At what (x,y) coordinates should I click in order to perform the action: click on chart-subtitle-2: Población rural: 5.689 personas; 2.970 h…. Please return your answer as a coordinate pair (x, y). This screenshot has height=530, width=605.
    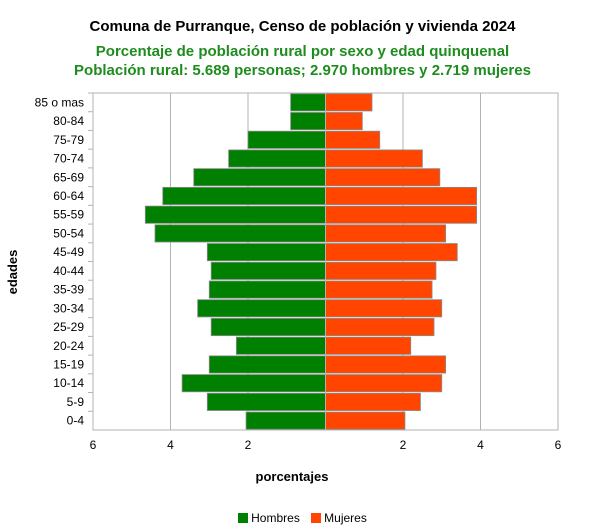
    Looking at the image, I should click on (302, 70).